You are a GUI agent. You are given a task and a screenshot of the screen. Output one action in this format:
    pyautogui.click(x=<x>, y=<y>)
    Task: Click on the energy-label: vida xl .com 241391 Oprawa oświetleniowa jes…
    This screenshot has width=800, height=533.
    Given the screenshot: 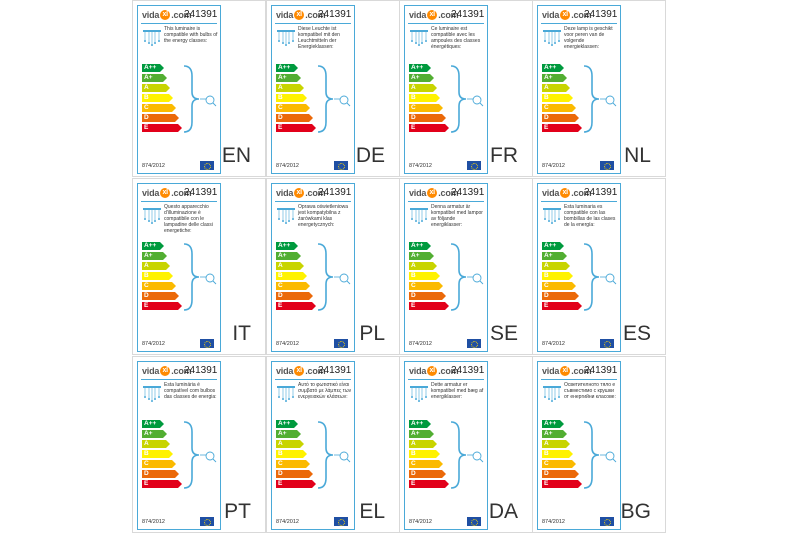 What is the action you would take?
    pyautogui.click(x=313, y=267)
    